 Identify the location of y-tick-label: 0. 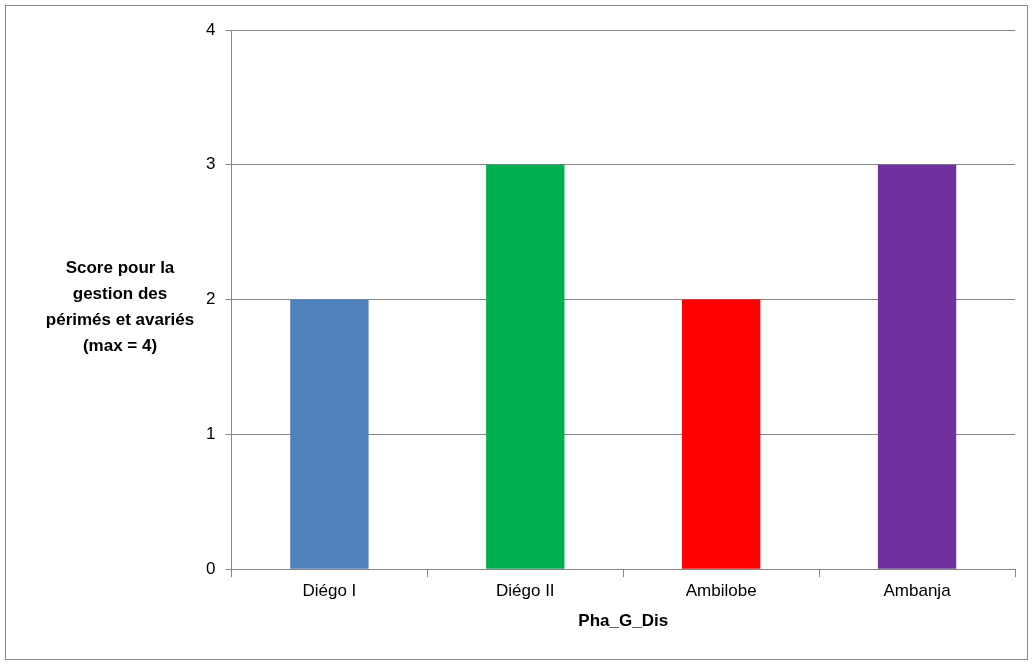
(210, 568).